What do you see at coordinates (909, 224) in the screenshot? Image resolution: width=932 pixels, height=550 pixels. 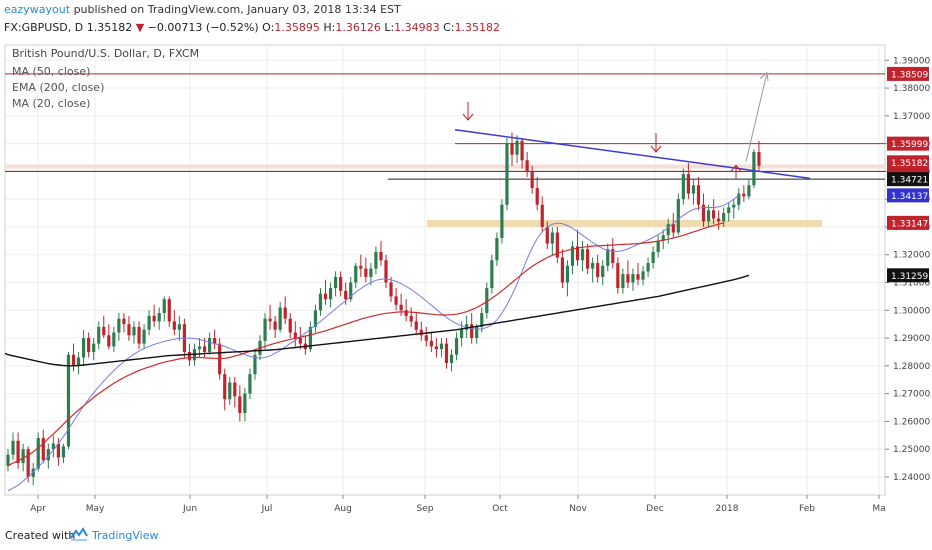 I see `price-tag-label: 1.33147` at bounding box center [909, 224].